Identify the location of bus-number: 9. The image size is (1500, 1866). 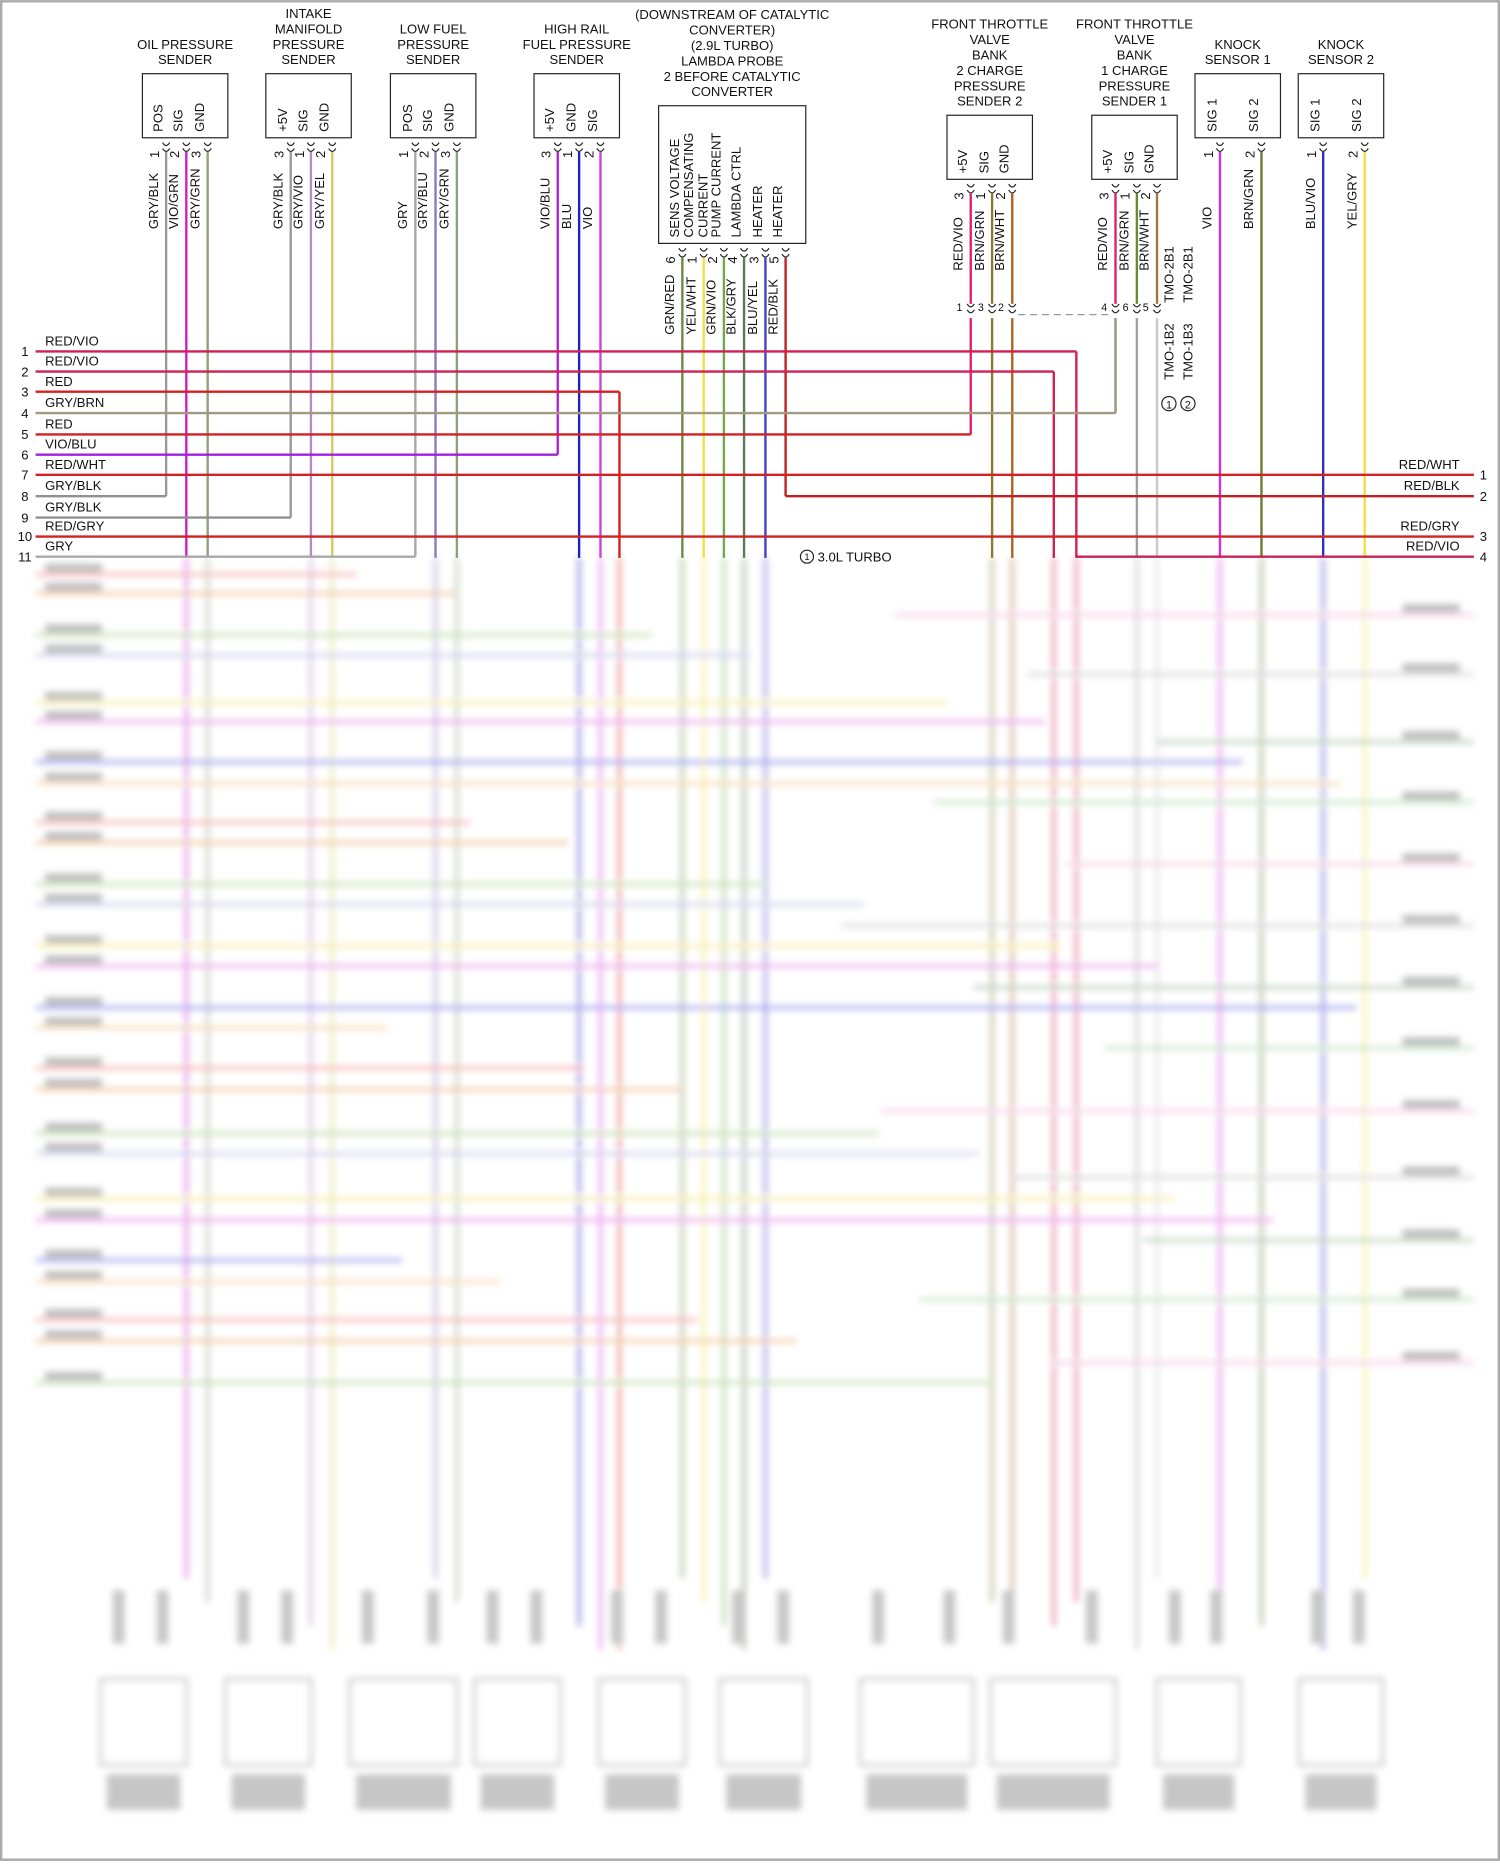
(24, 517).